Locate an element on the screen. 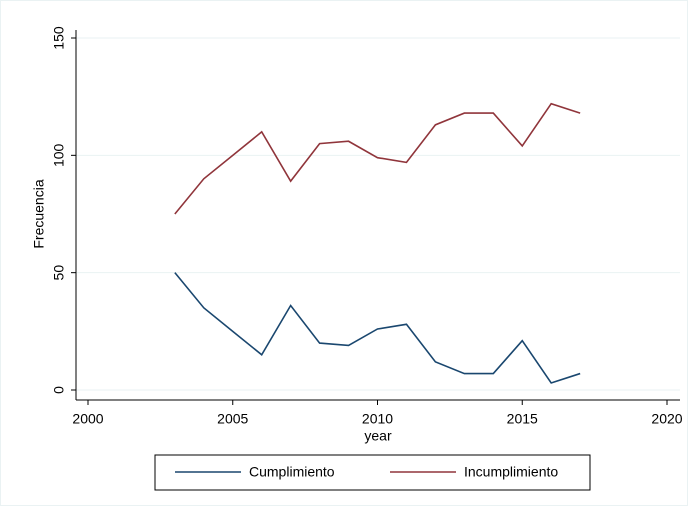 This screenshot has width=688, height=506. x-tick-label: 2010 is located at coordinates (377, 419).